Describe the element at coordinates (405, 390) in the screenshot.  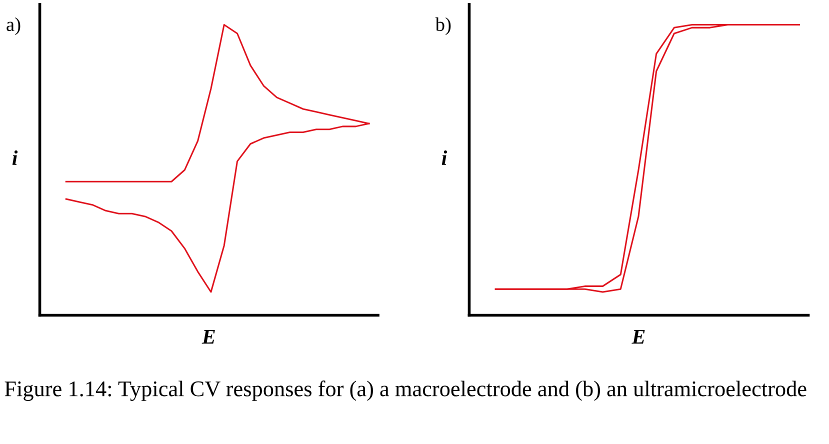
I see `caption: Figure 1.14: Typical CV responses for (a) a macroelectrode and (b) an ultramicroelectrode` at that location.